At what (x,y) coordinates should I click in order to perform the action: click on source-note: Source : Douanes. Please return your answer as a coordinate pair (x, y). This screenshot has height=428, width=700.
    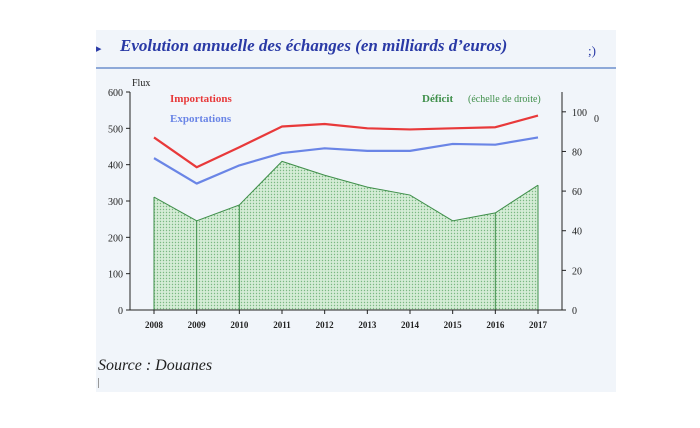
    Looking at the image, I should click on (155, 365).